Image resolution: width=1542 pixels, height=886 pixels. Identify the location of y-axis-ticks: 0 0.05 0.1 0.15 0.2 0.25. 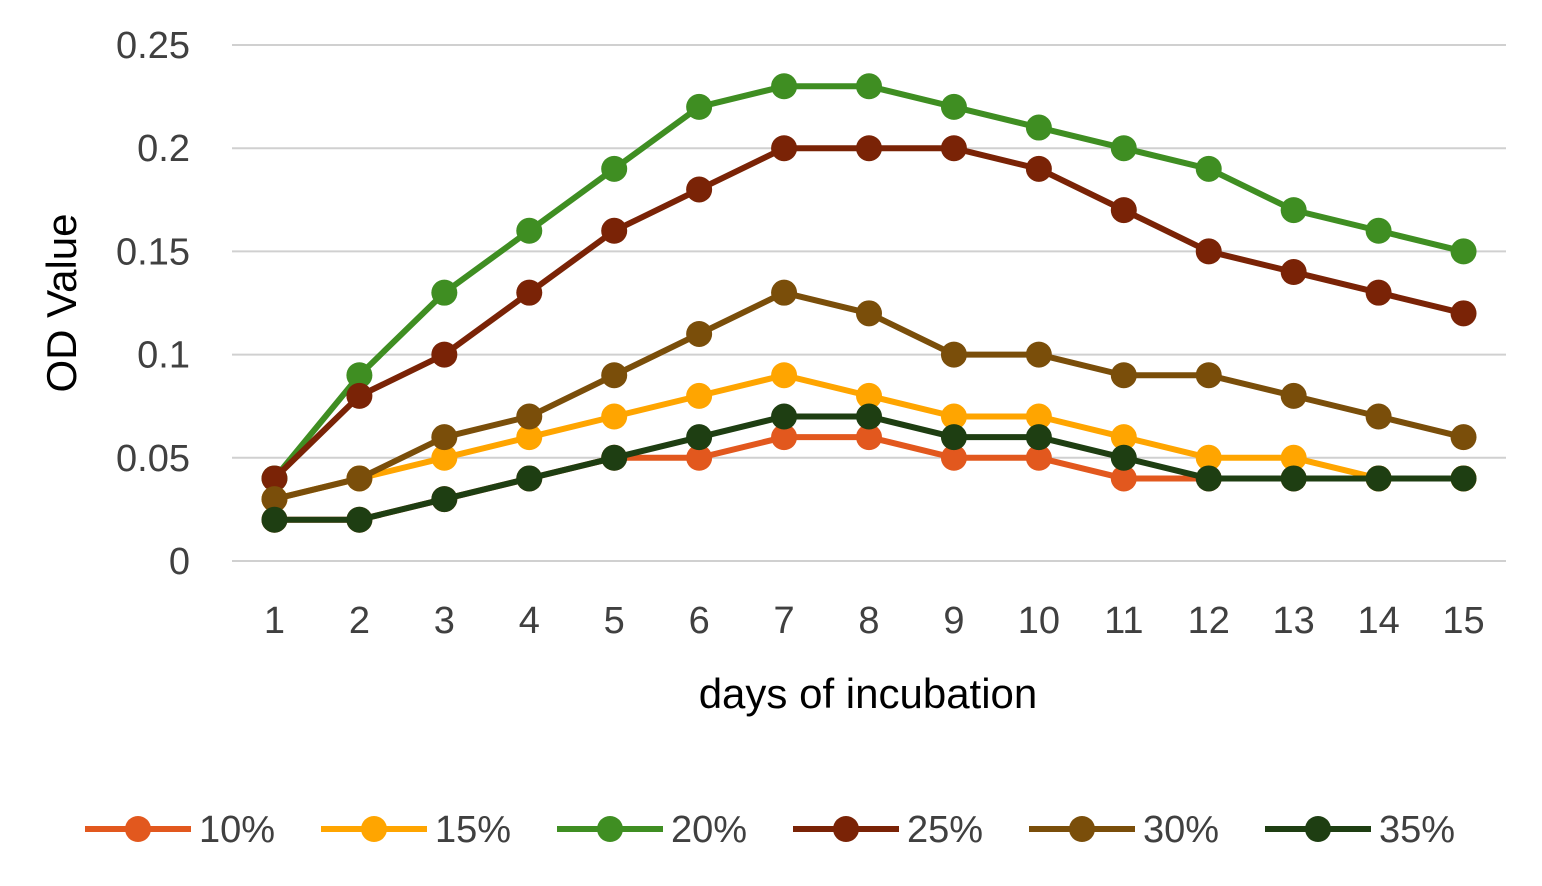
(153, 304).